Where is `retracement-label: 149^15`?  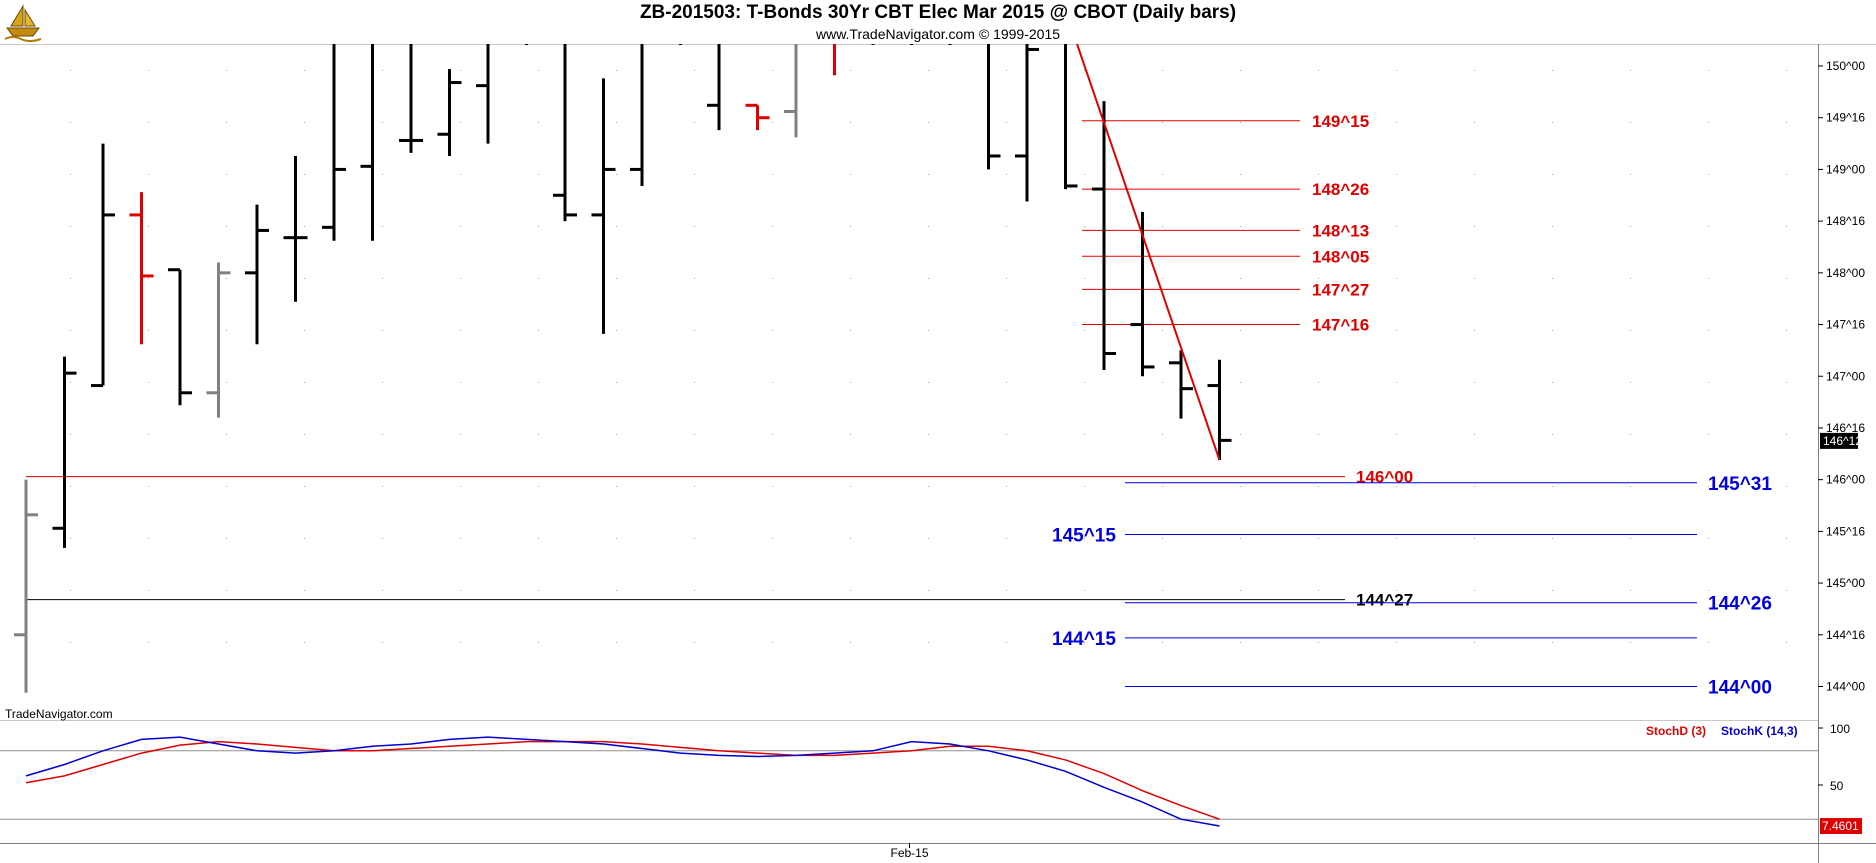 retracement-label: 149^15 is located at coordinates (1340, 121).